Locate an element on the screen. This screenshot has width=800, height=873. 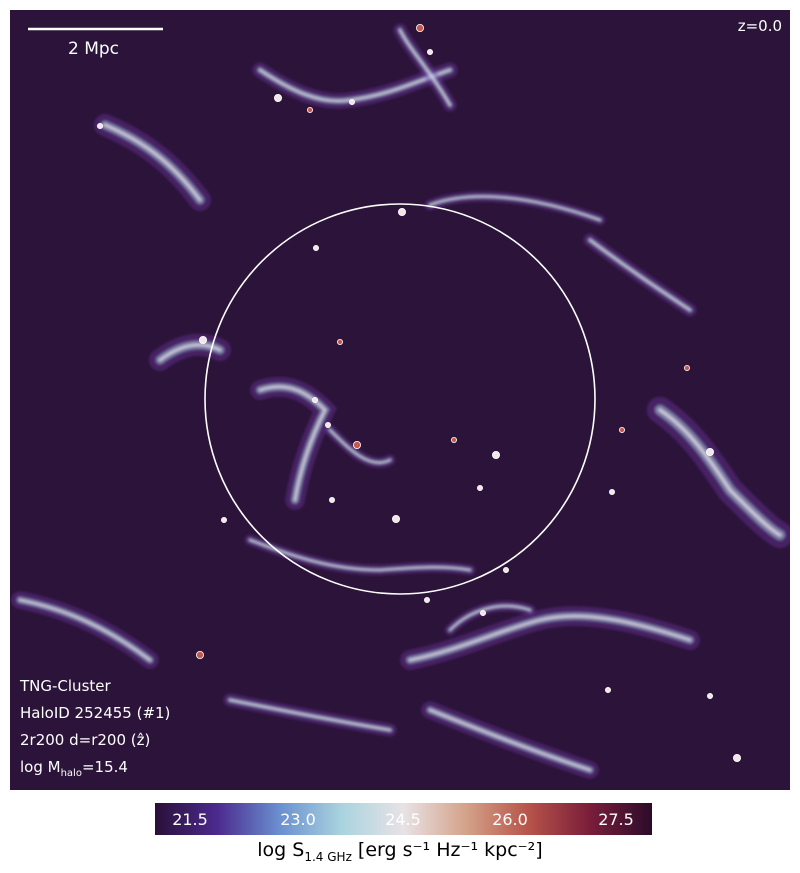
colorbar-gradient: 21.5 23.0 24.5 26.0 27.5 is located at coordinates (403, 819).